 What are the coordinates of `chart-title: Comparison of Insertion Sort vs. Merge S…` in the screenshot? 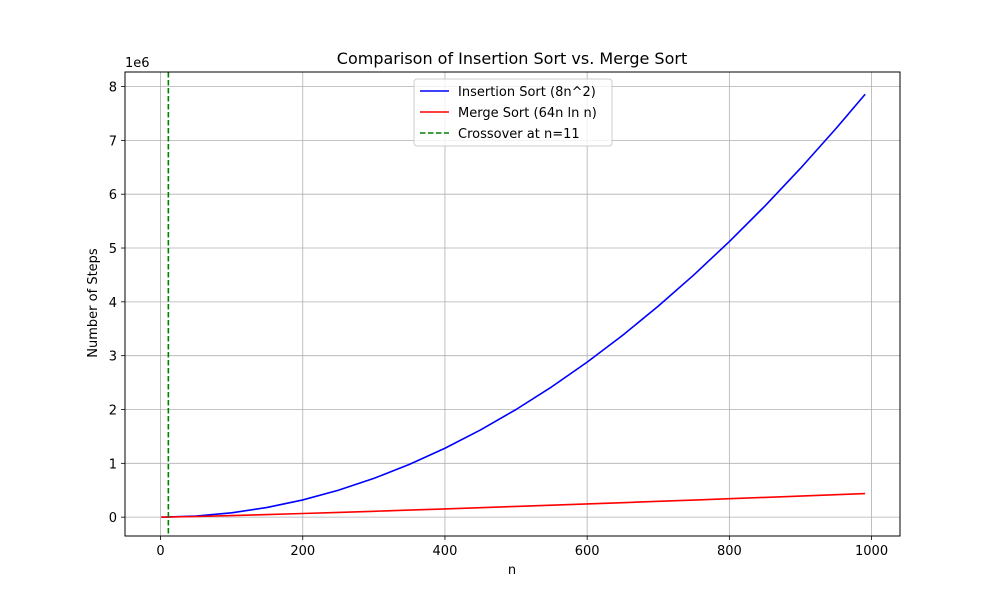 It's located at (512, 58).